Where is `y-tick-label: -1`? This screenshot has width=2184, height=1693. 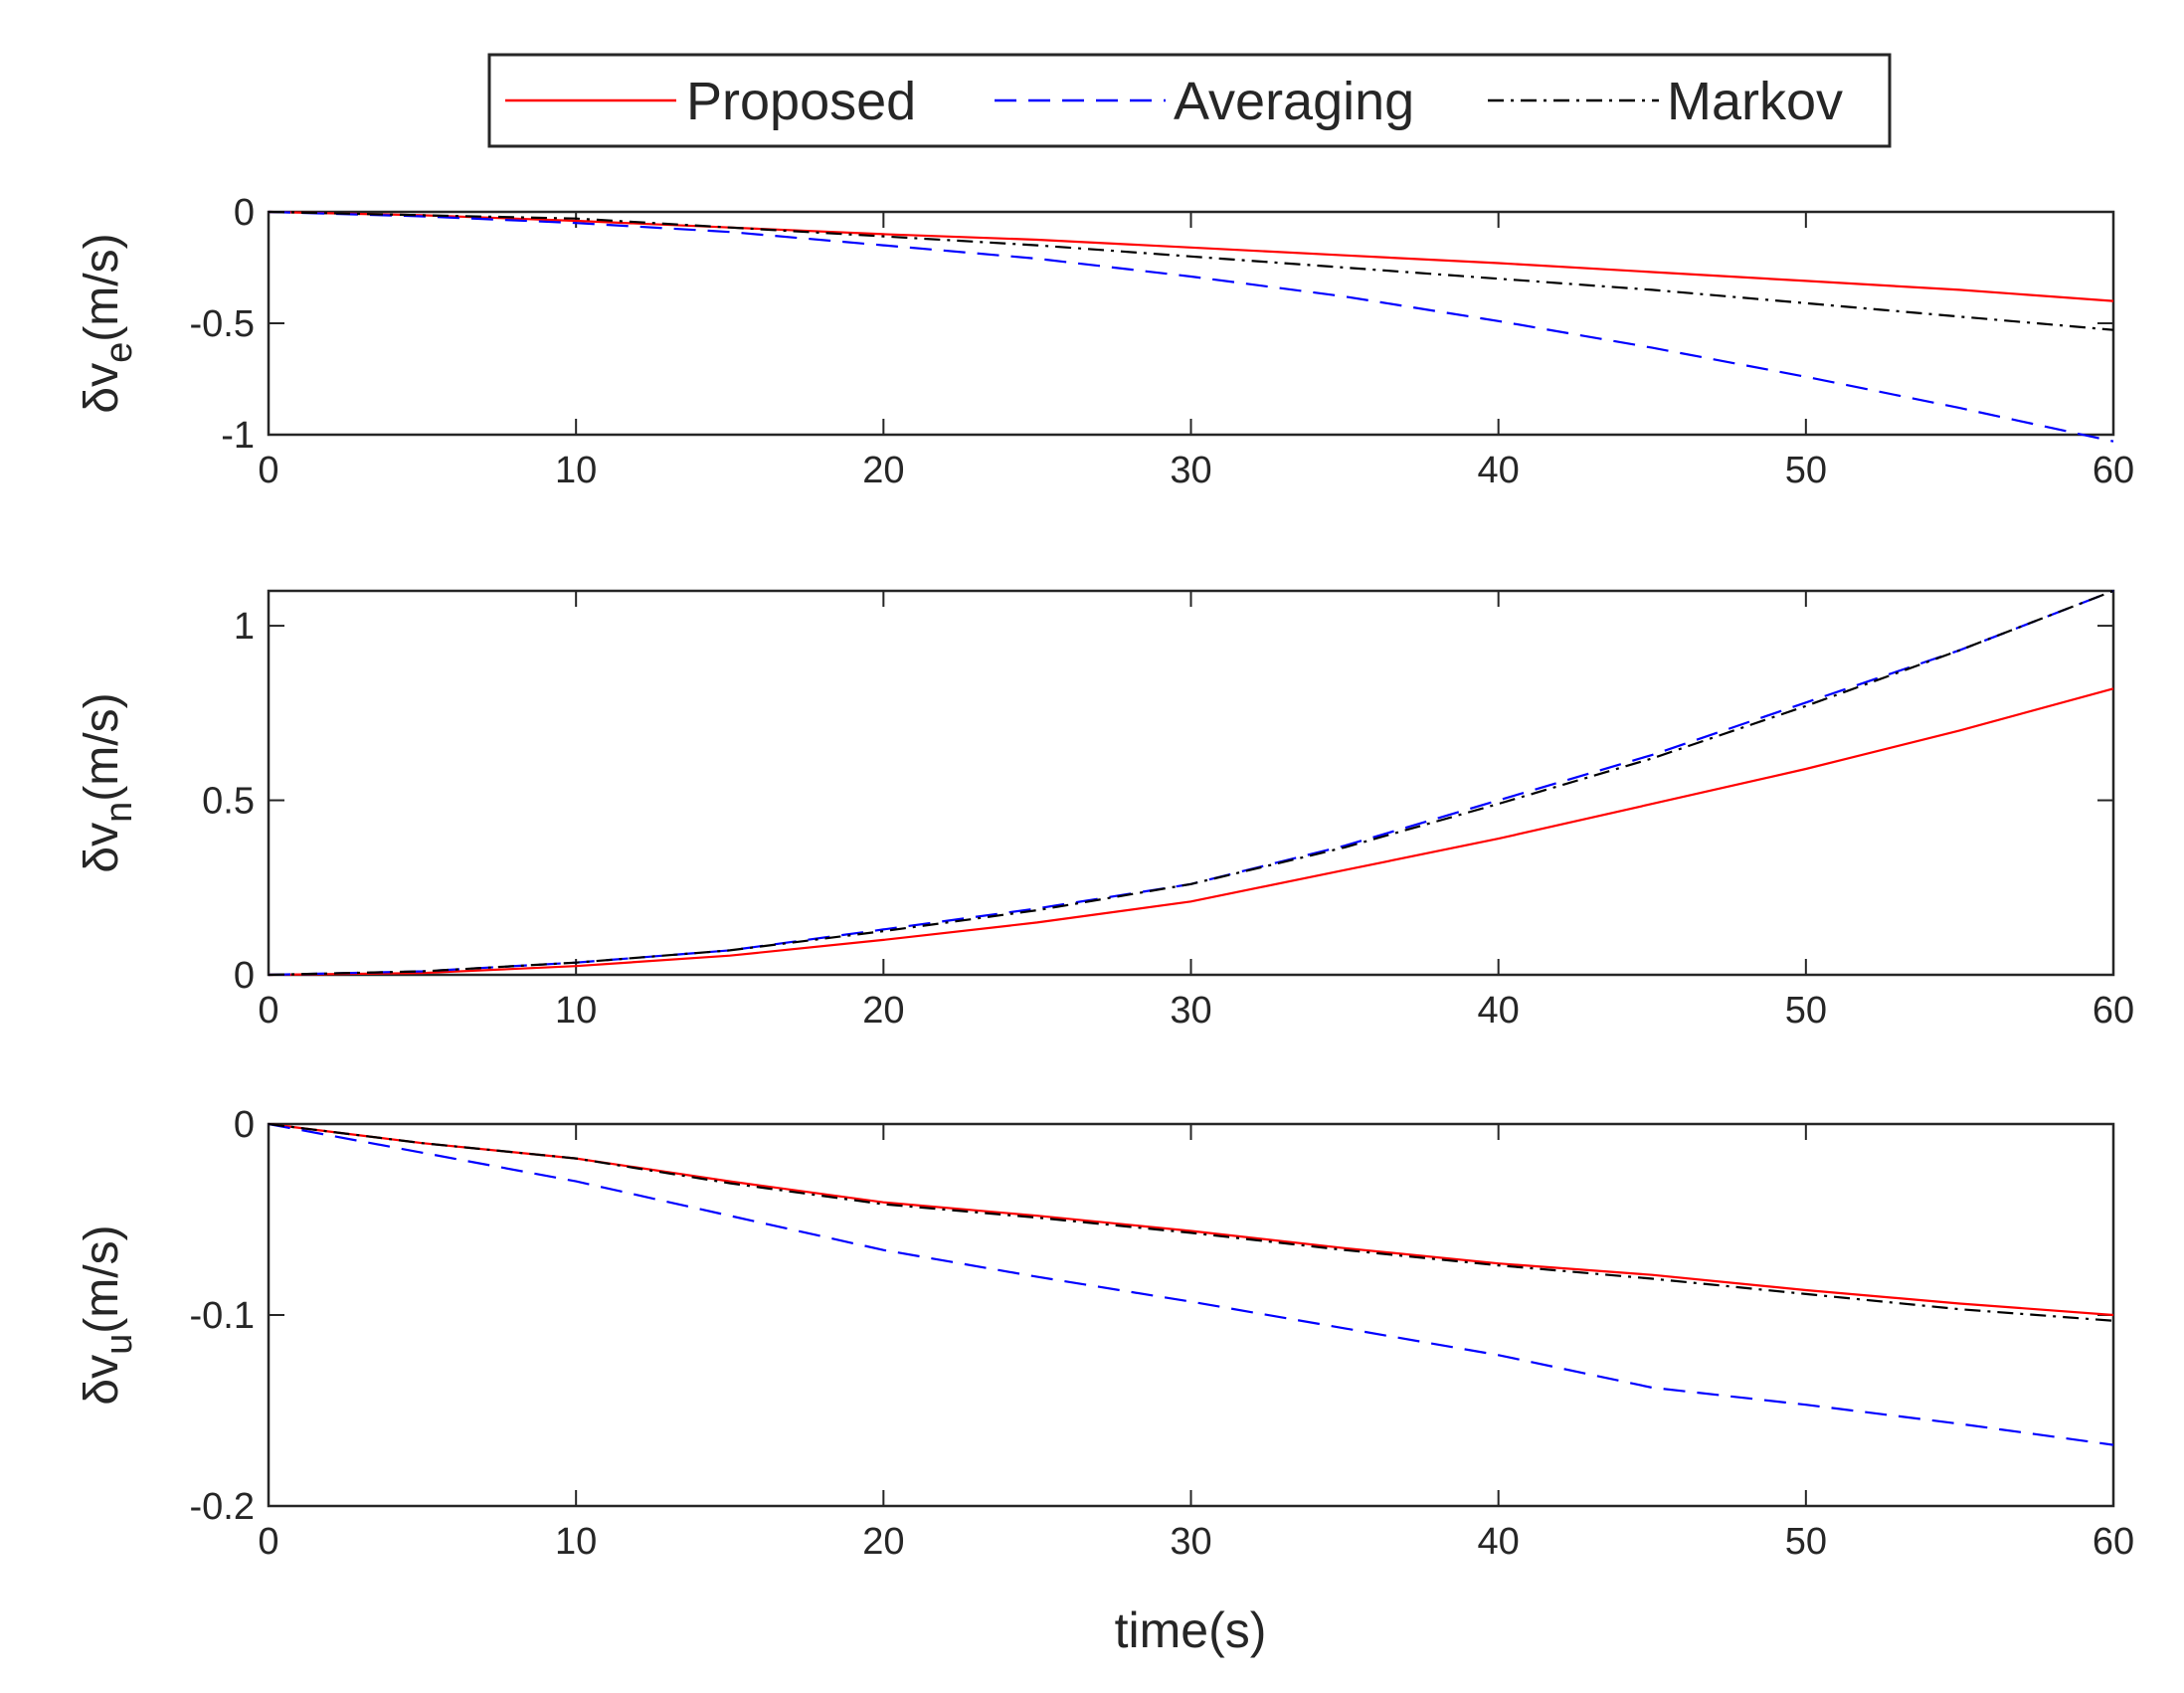 y-tick-label: -1 is located at coordinates (238, 436).